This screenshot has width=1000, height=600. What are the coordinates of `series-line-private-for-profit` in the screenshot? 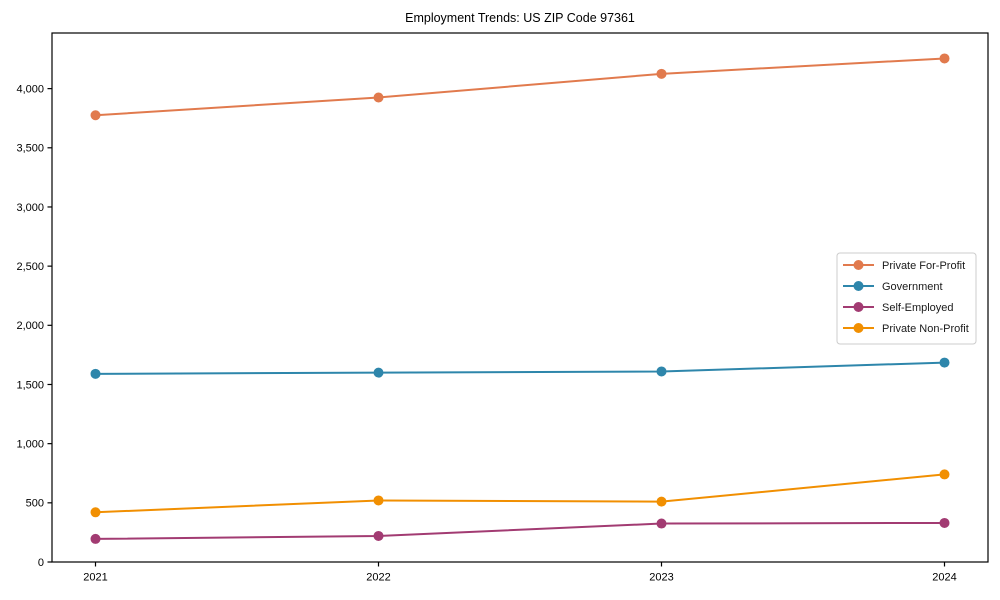 It's located at (520, 87).